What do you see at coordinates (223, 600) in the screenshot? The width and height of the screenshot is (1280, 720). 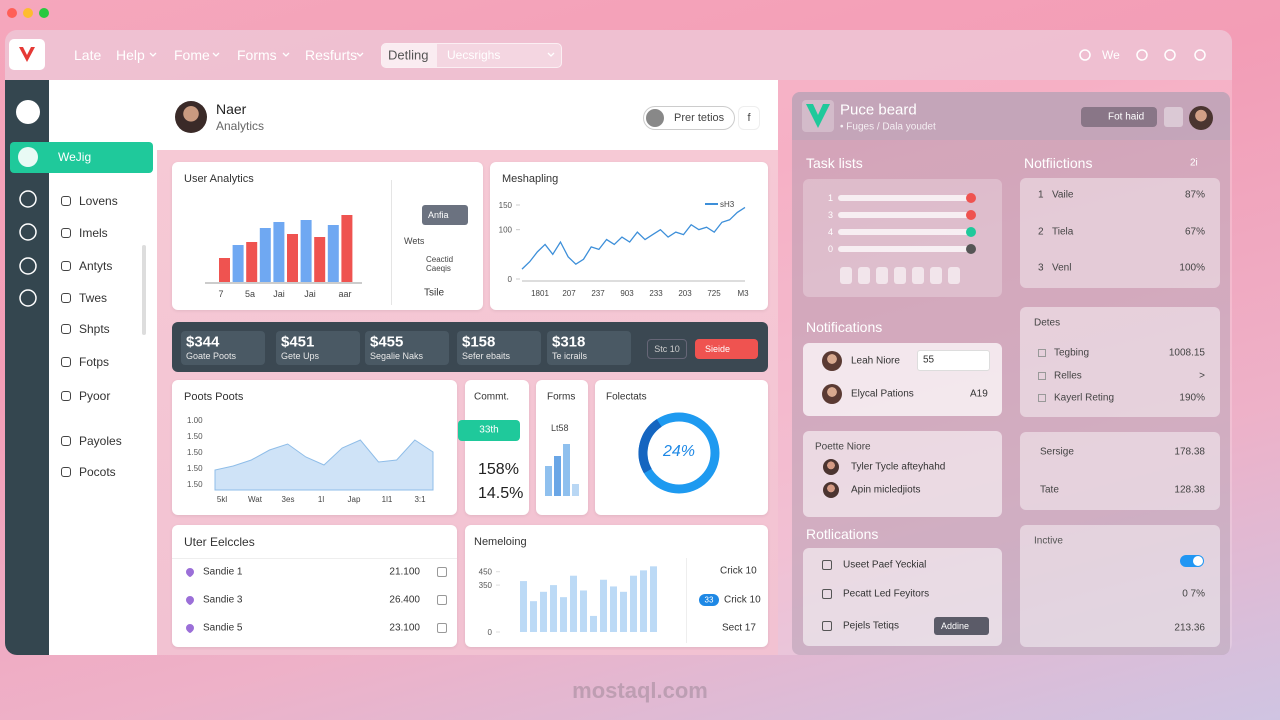 I see `row-name: Sandie 3` at bounding box center [223, 600].